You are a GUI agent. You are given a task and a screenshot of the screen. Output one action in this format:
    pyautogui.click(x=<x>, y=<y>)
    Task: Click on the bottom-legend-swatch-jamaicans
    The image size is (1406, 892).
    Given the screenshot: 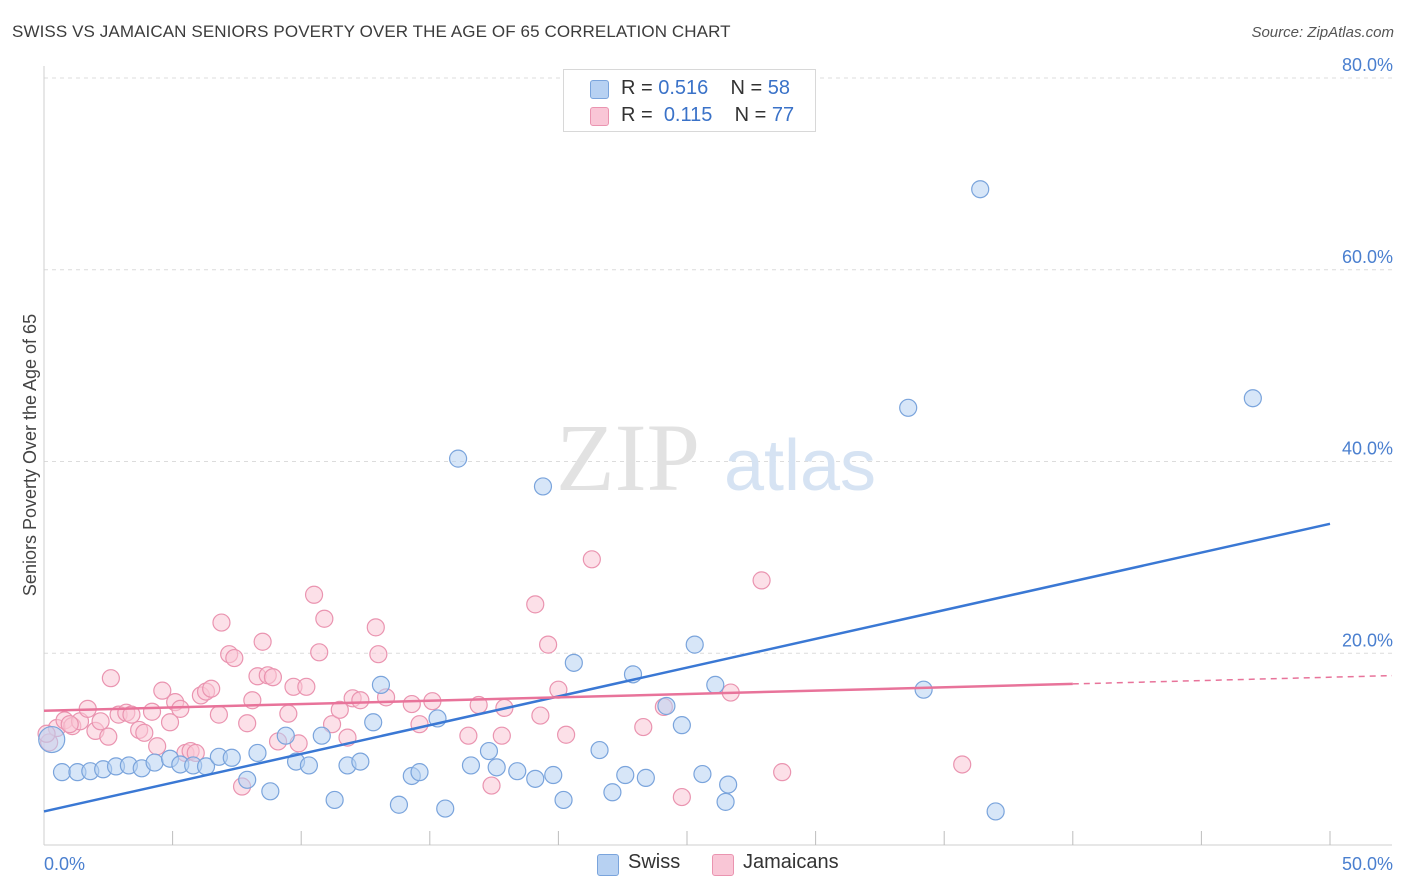 What is the action you would take?
    pyautogui.click(x=723, y=865)
    